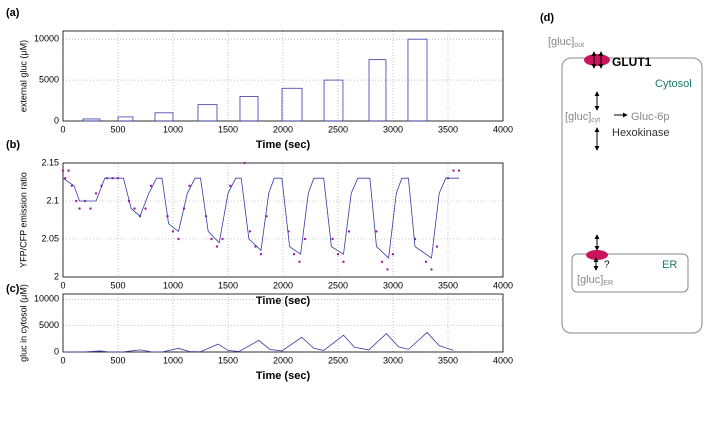  What do you see at coordinates (13, 289) in the screenshot?
I see `panel-label: (c)` at bounding box center [13, 289].